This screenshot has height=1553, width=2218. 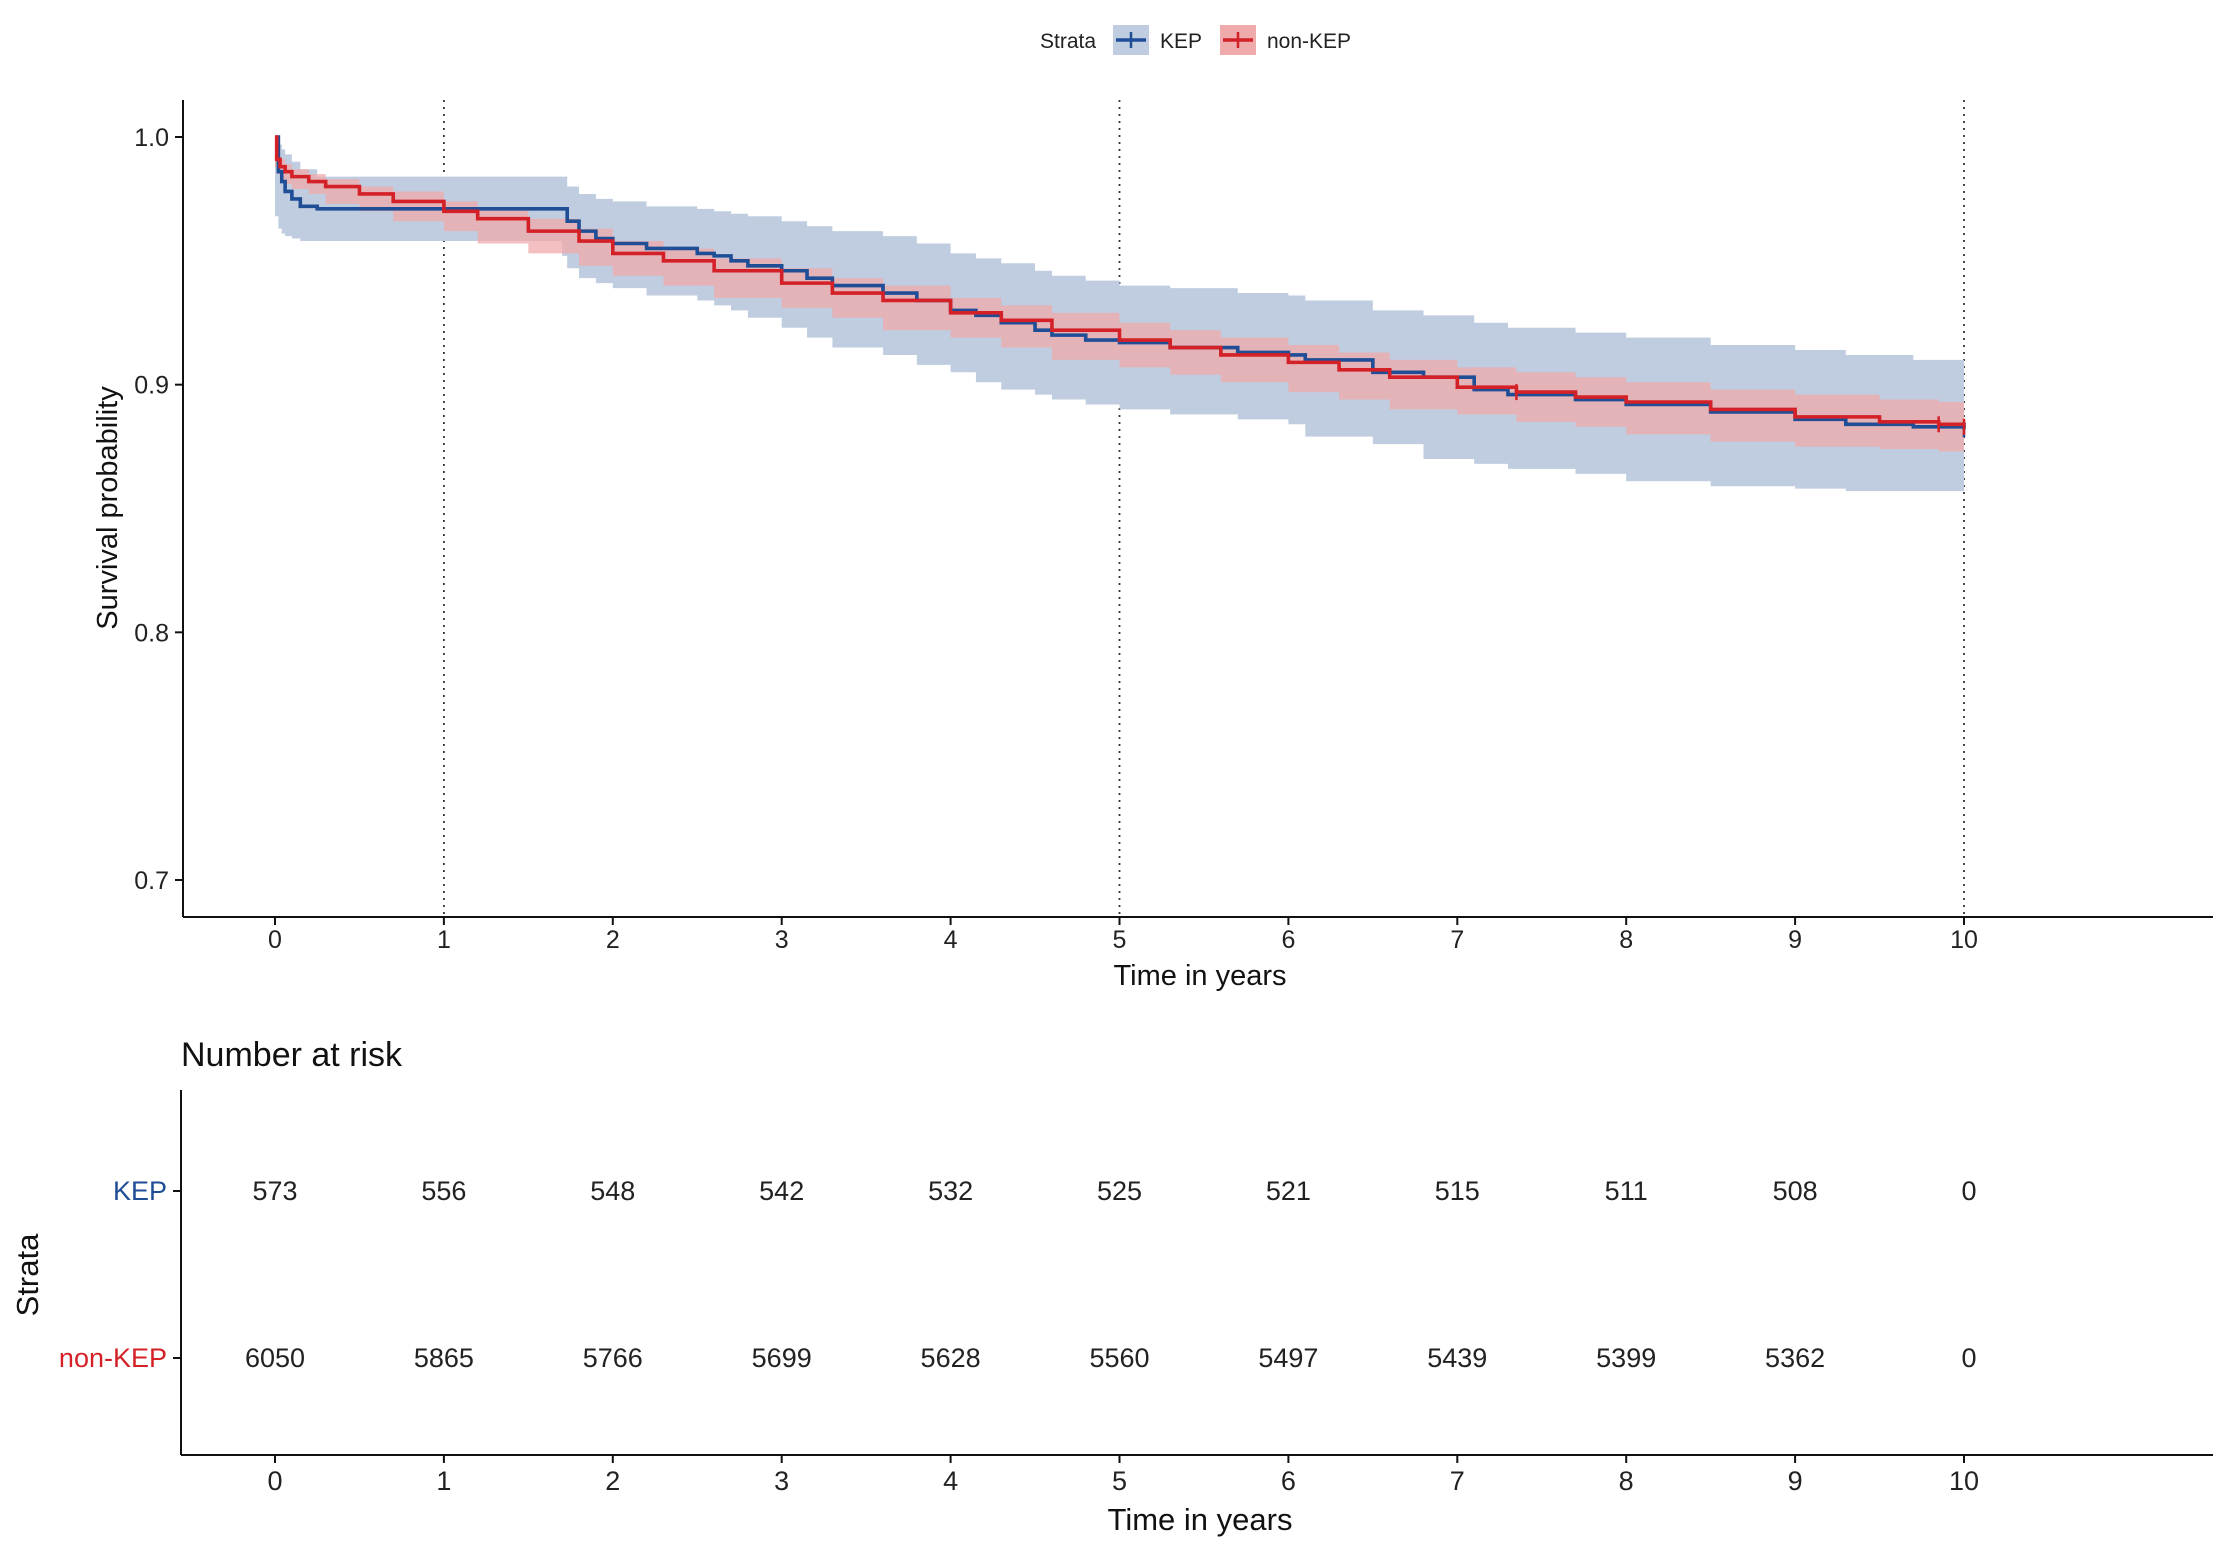 I want to click on x-tick-label-6: 6, so click(x=1288, y=940).